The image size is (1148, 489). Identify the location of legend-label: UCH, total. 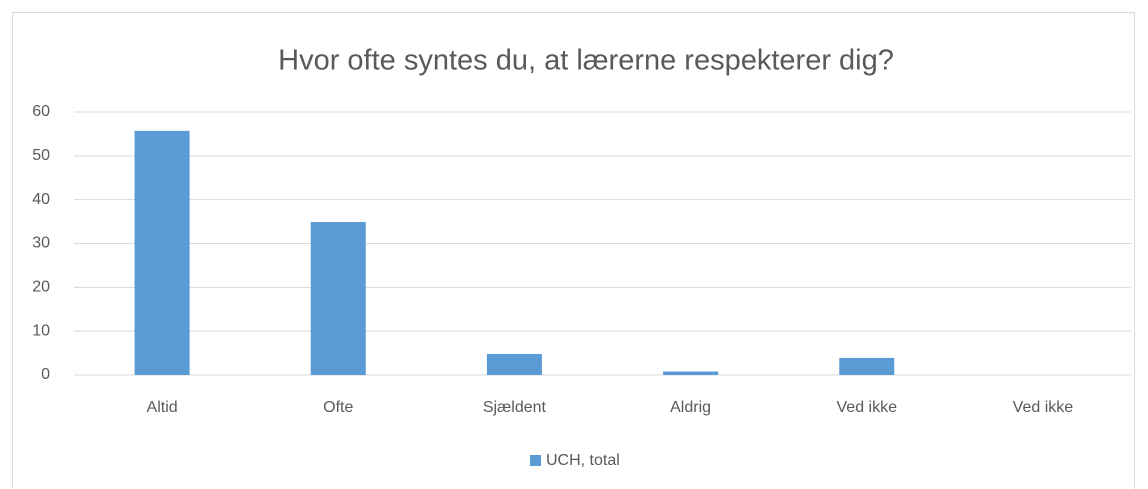
(583, 460).